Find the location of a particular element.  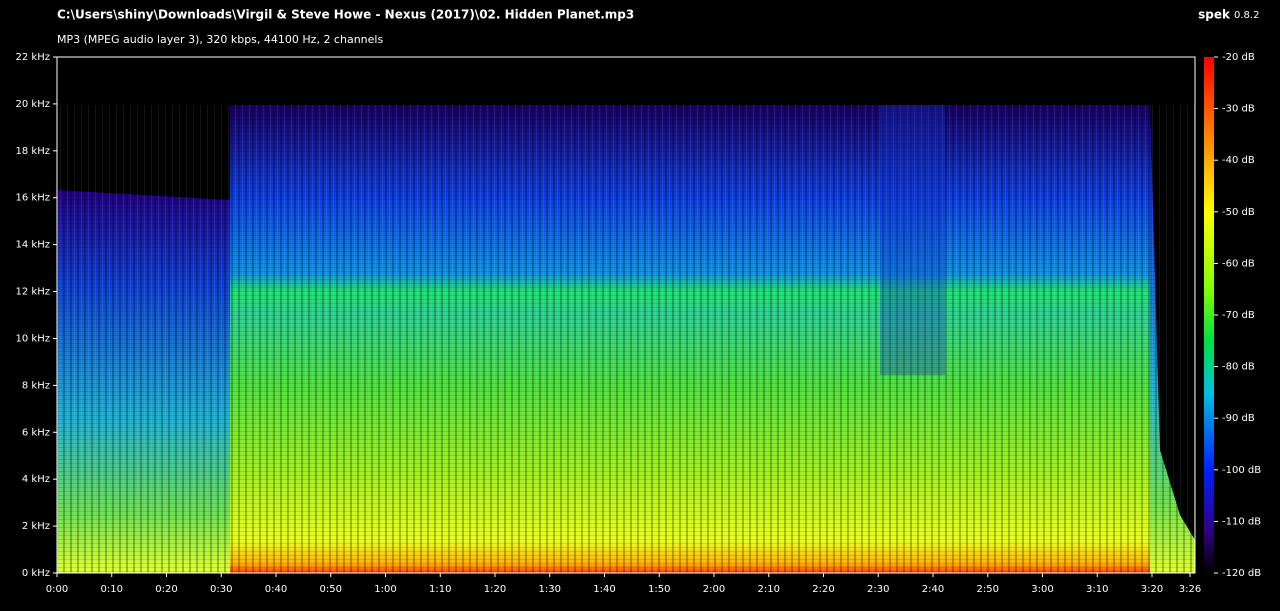

x-tick-label: 3:26 is located at coordinates (1190, 589).